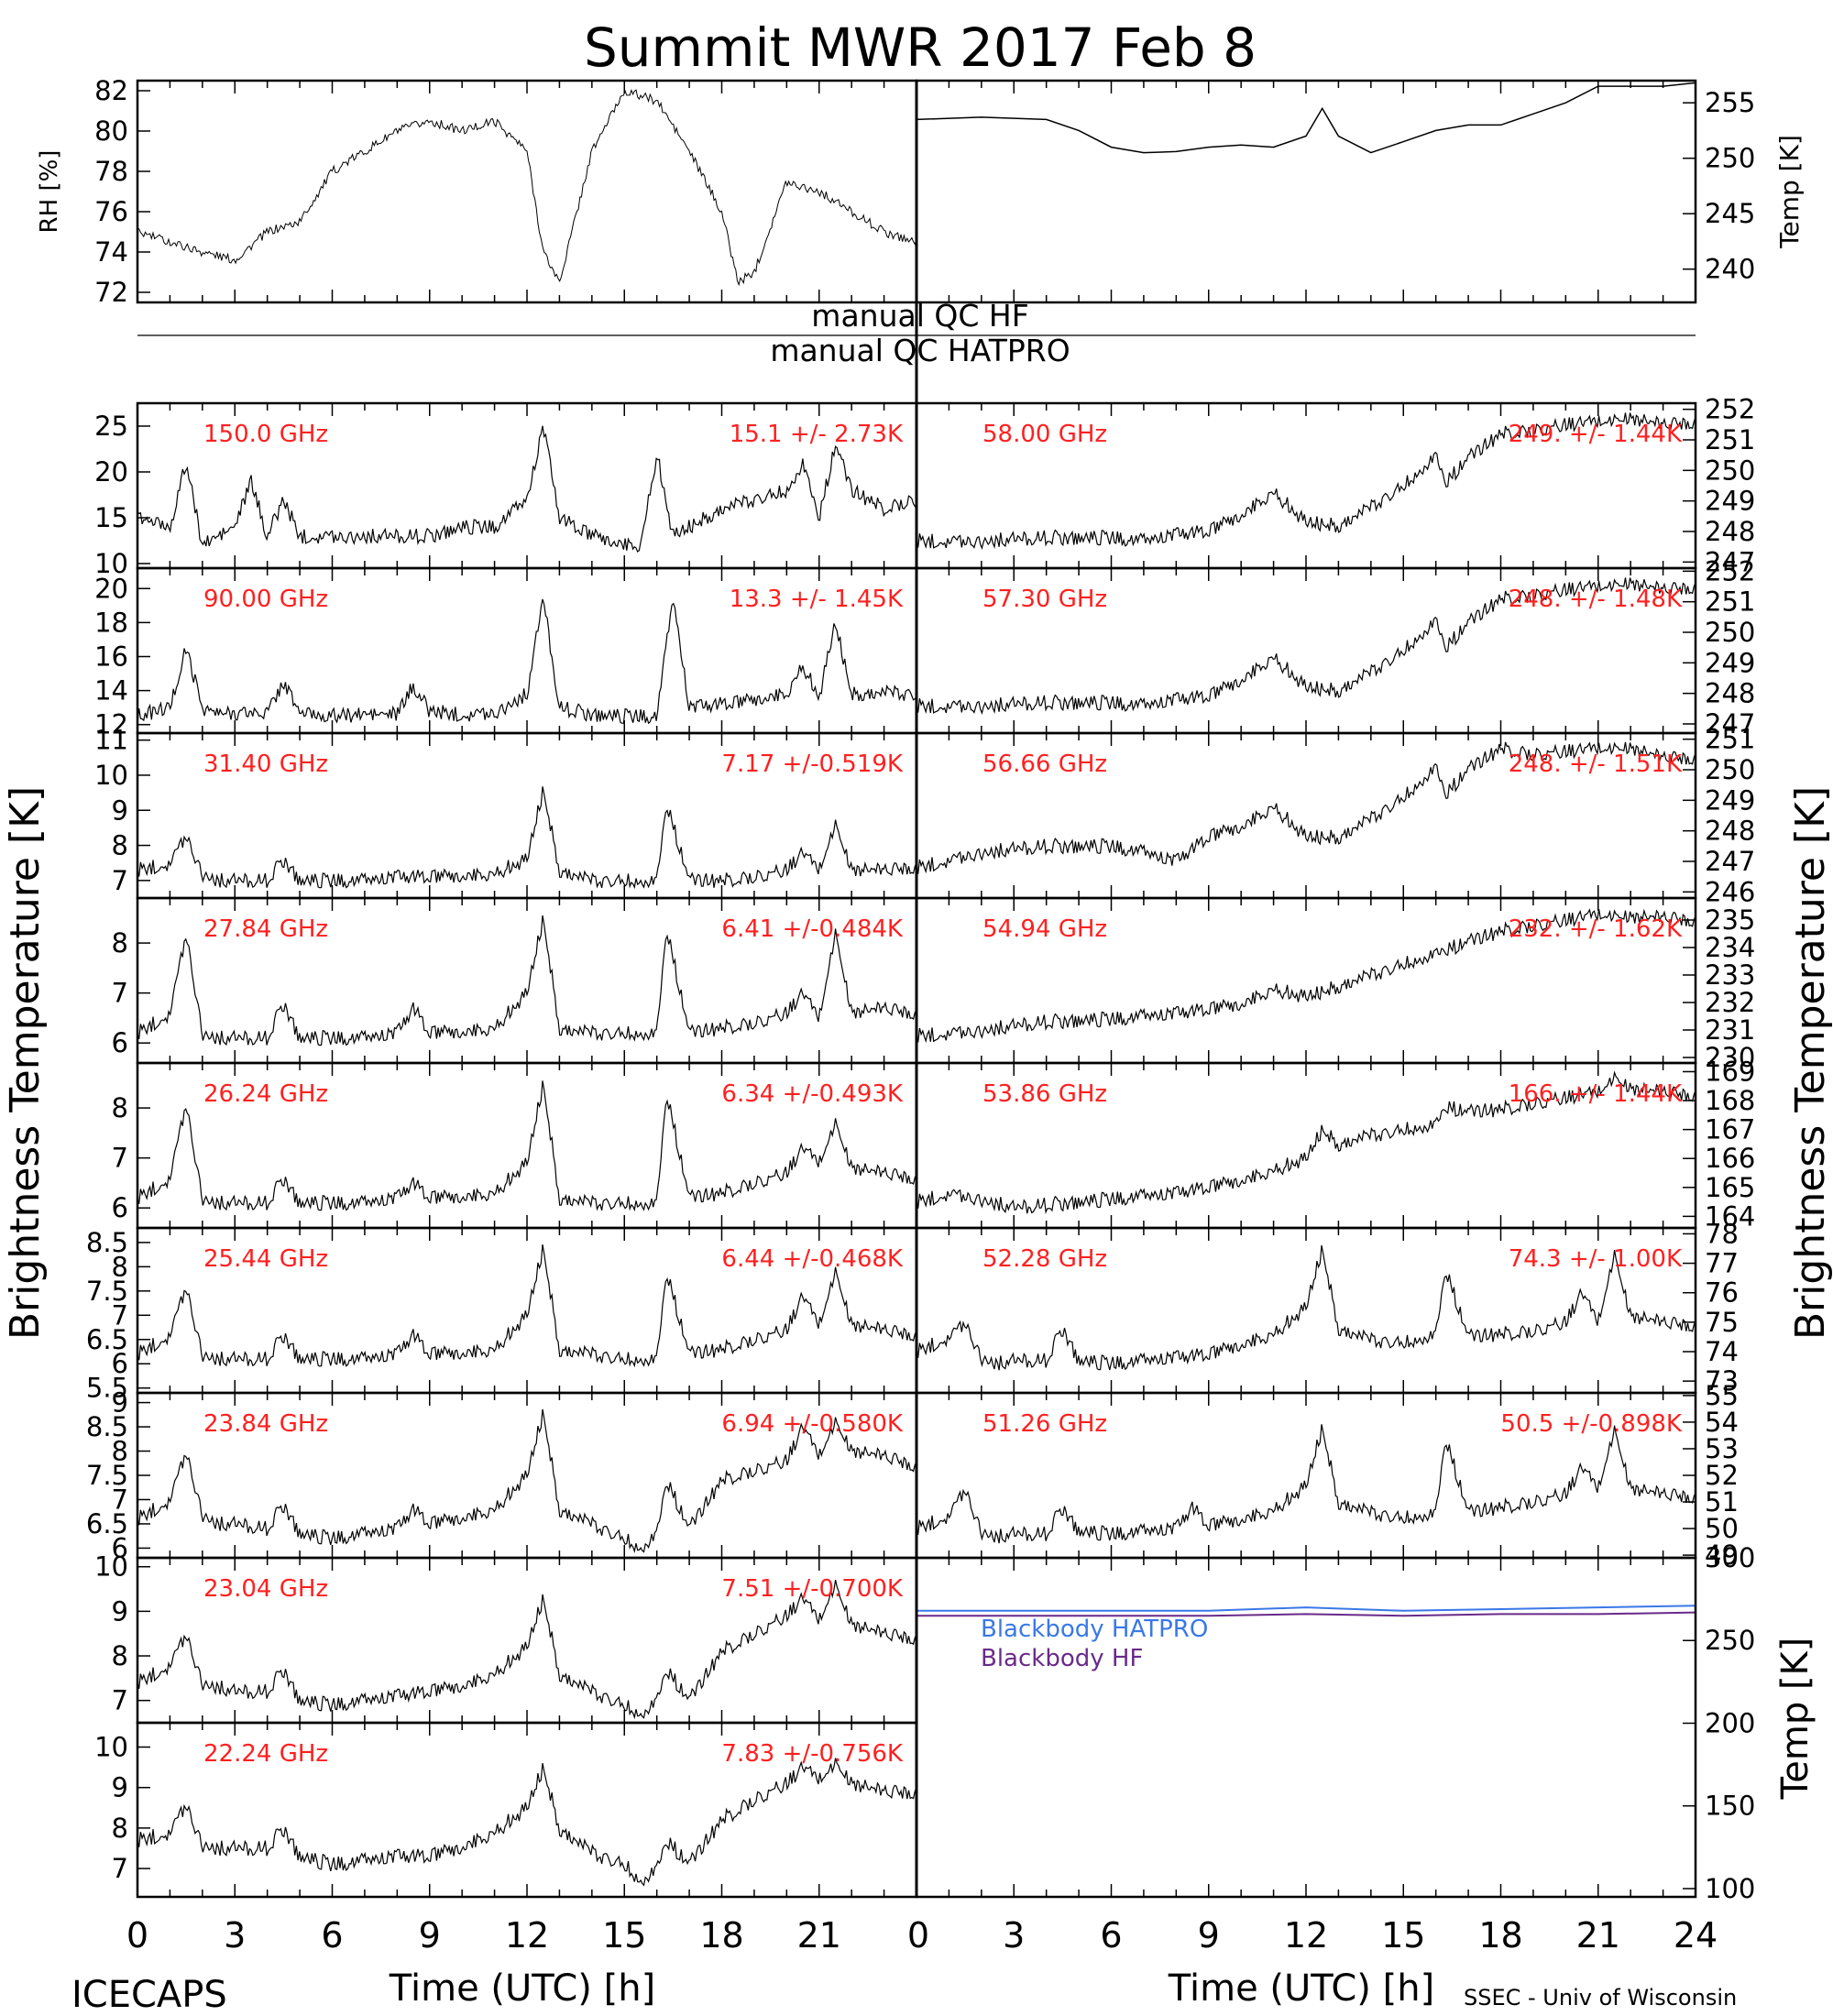  Describe the element at coordinates (1730, 1129) in the screenshot. I see `y-tick-label: 167` at that location.